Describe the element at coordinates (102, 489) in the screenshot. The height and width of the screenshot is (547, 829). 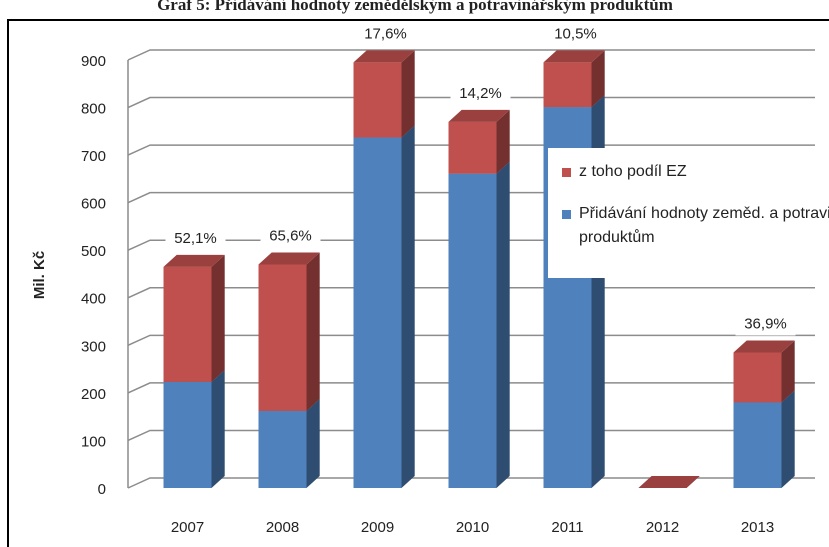
I see `y-tick-label: 0` at that location.